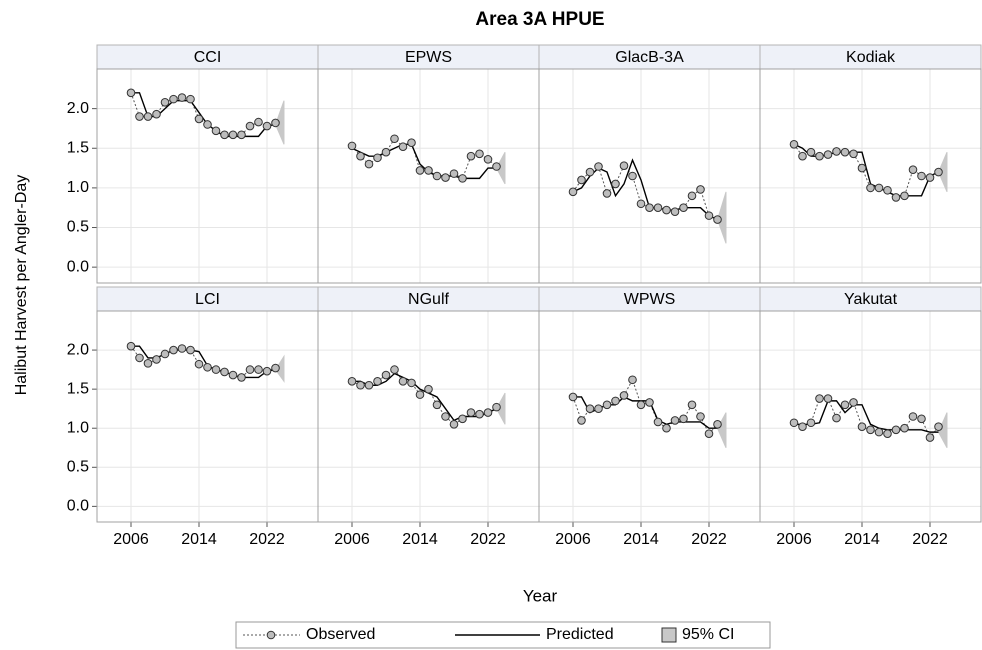 The image size is (982, 650). What do you see at coordinates (870, 176) in the screenshot?
I see `panel-border` at bounding box center [870, 176].